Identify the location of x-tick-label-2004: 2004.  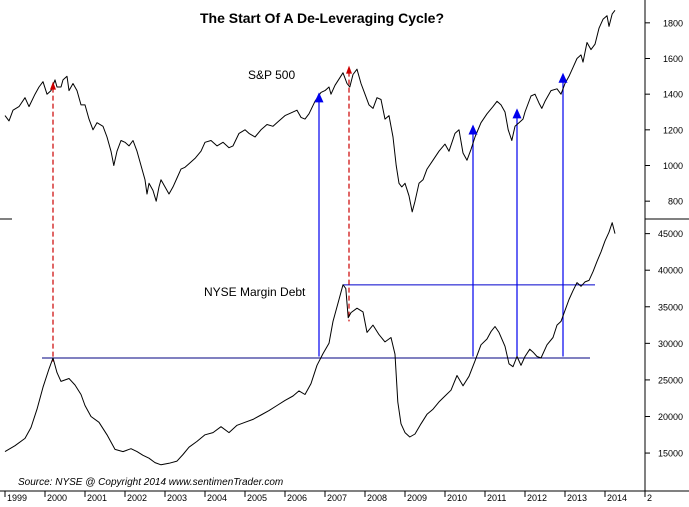
(217, 498).